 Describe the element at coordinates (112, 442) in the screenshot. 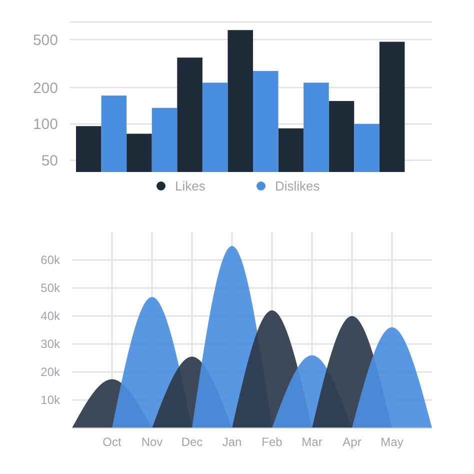

I see `x-tick-label: Oct` at that location.